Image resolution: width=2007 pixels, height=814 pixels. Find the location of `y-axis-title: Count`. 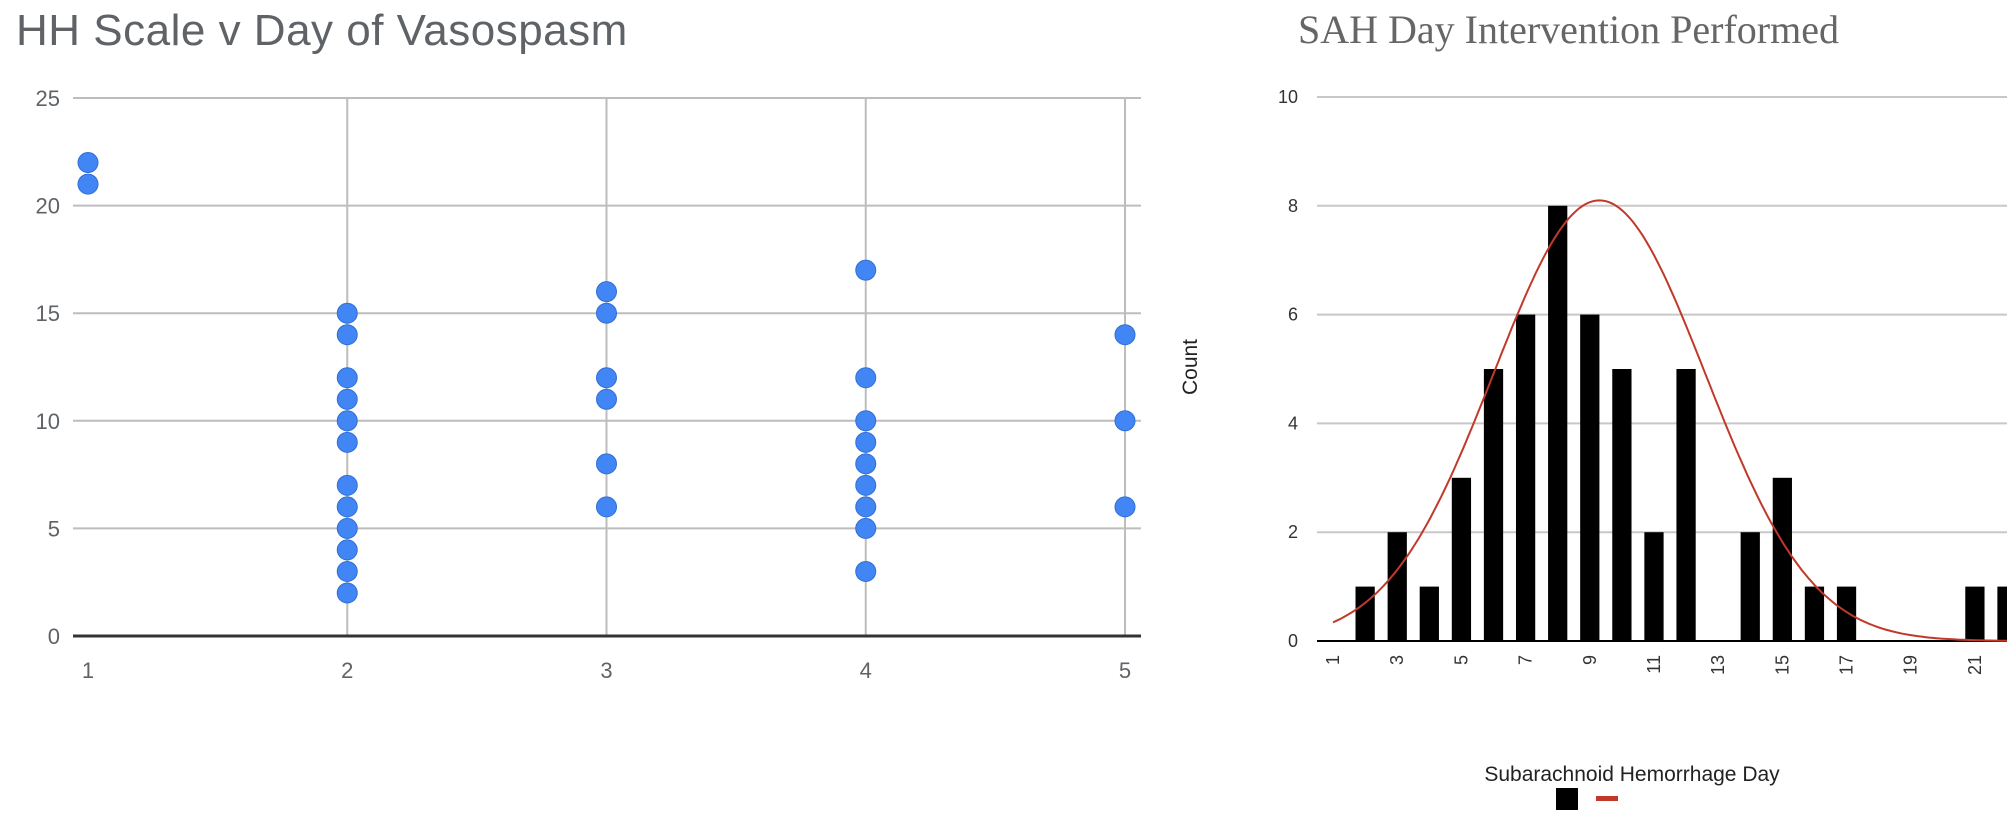

y-axis-title: Count is located at coordinates (1190, 367).